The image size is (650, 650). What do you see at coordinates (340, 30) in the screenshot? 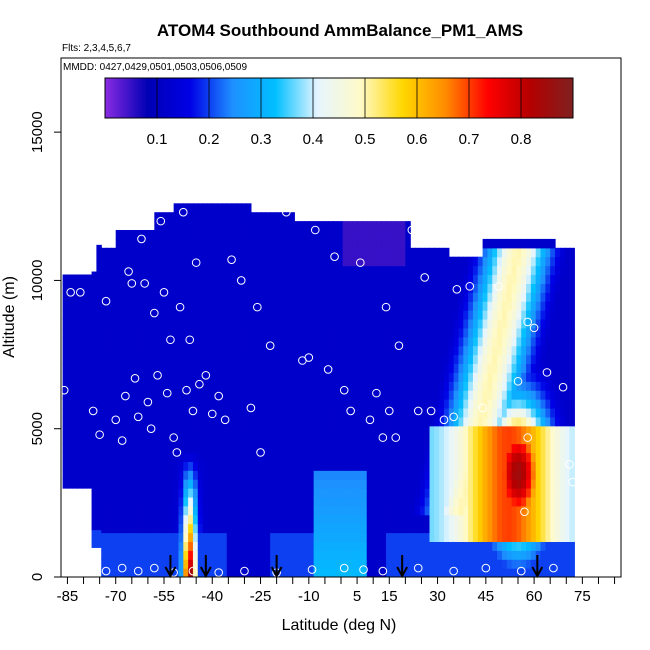
I see `chart-title: ATOM4 Southbound AmmBalance_PM1_AMS` at bounding box center [340, 30].